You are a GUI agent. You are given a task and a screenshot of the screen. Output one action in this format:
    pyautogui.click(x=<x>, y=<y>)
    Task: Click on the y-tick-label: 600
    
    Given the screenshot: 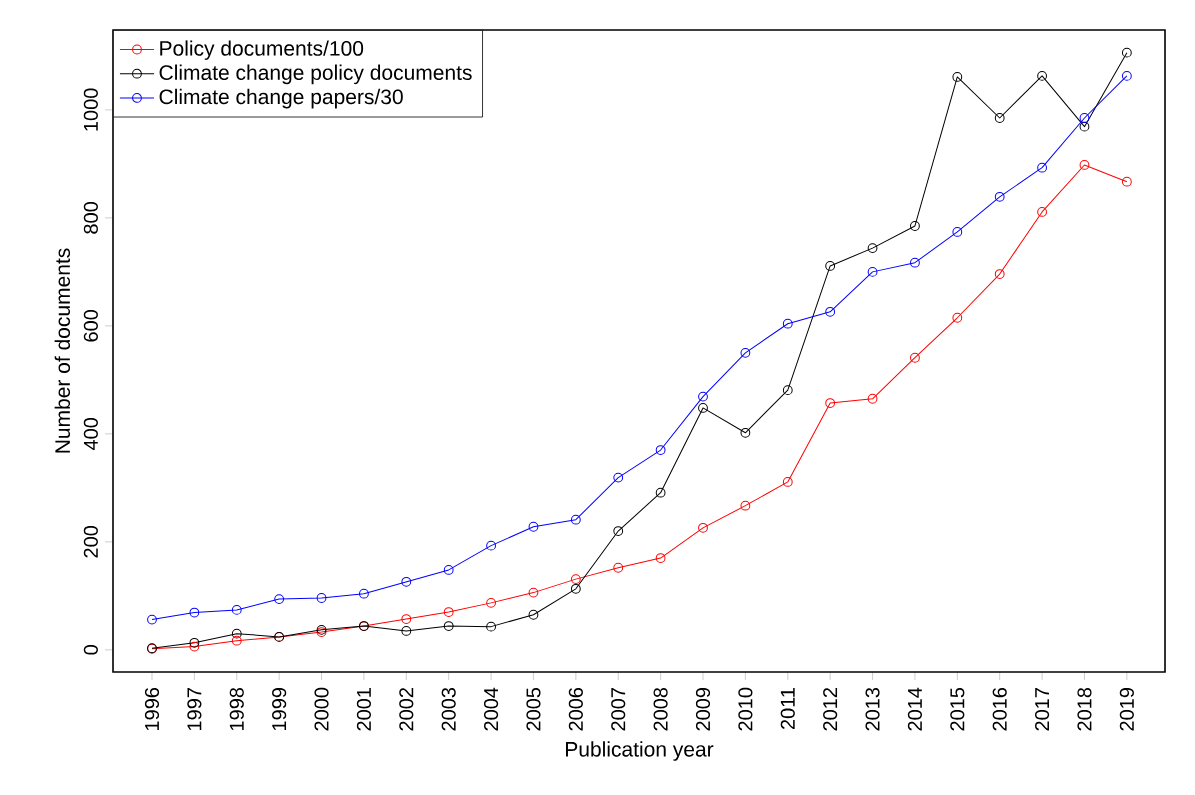 What is the action you would take?
    pyautogui.click(x=90, y=325)
    